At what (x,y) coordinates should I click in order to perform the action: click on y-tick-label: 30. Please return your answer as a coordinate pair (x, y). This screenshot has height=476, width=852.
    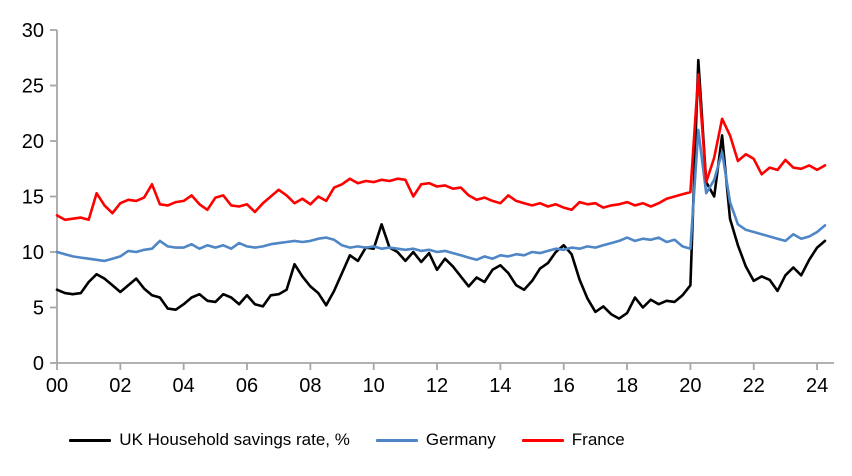
    Looking at the image, I should click on (33, 31).